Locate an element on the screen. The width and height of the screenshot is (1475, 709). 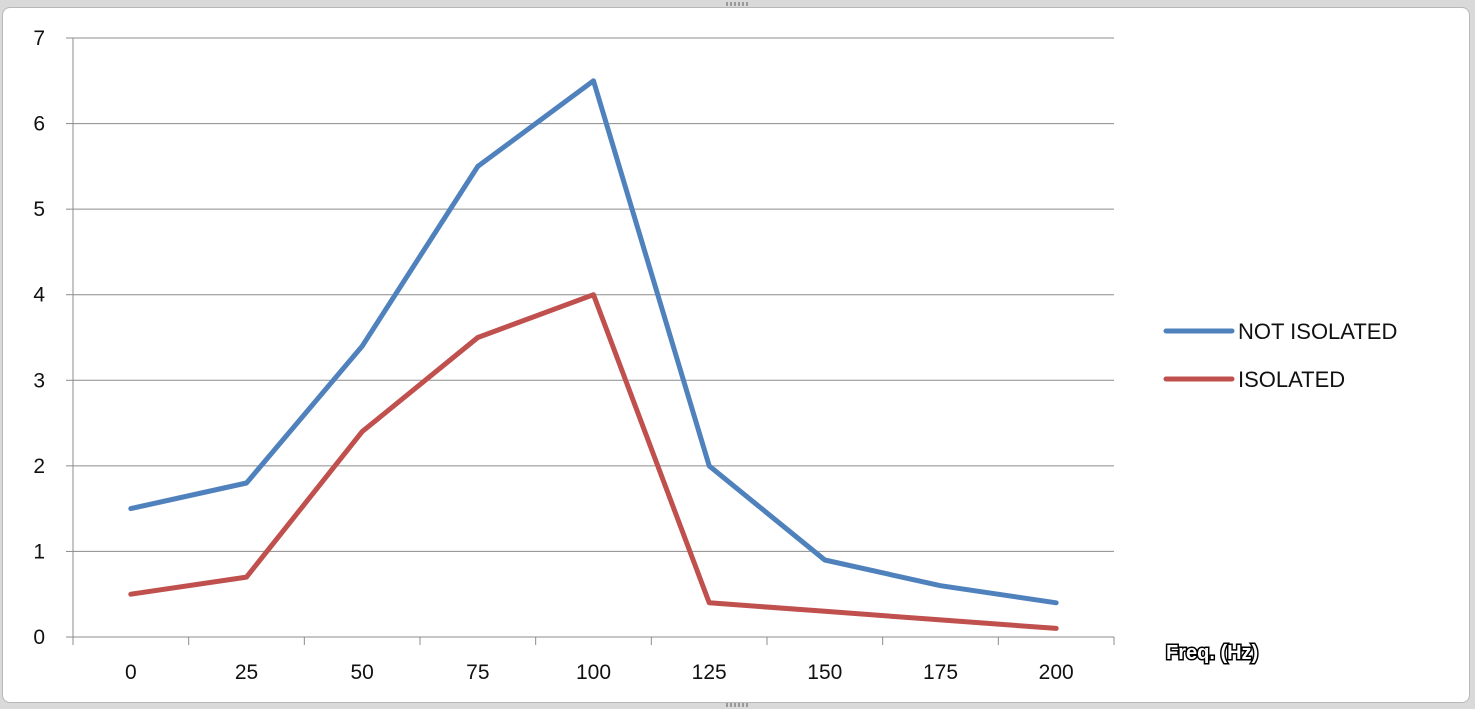
y-tick-label: 3 is located at coordinates (39, 380).